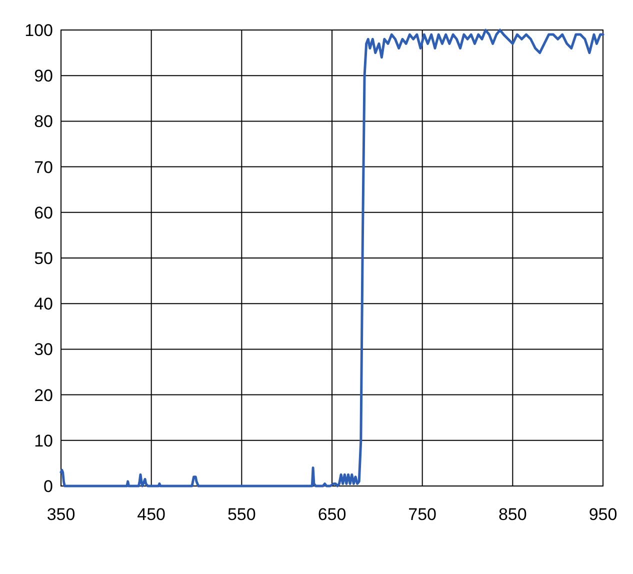 The height and width of the screenshot is (574, 633). I want to click on x-tick-label: 950, so click(603, 514).